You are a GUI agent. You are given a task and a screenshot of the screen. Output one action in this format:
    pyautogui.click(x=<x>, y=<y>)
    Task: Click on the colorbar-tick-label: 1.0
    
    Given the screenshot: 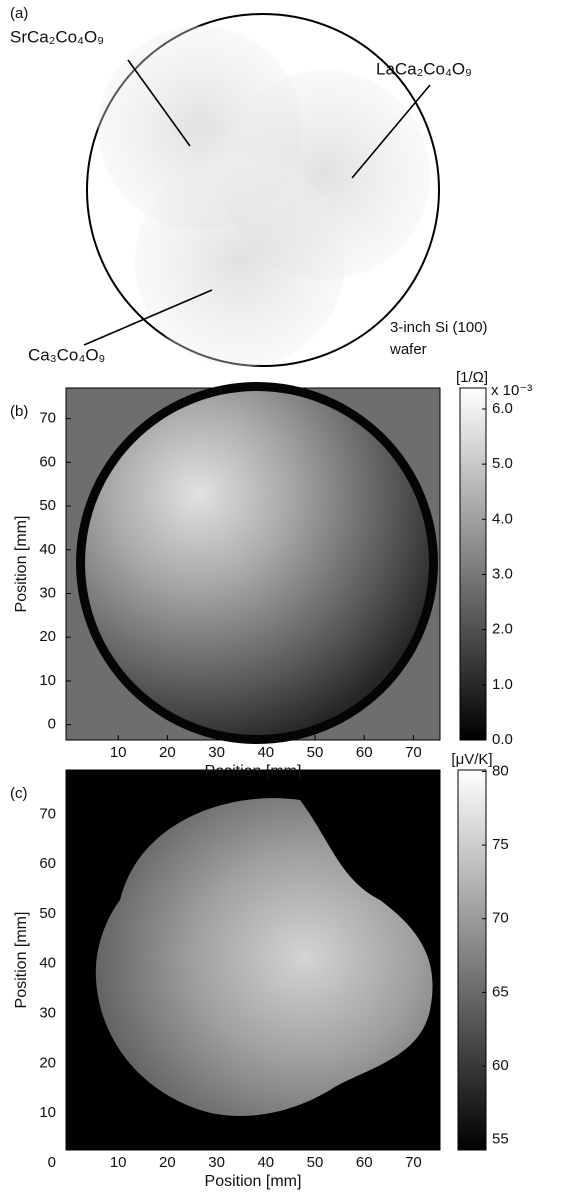 What is the action you would take?
    pyautogui.click(x=502, y=684)
    